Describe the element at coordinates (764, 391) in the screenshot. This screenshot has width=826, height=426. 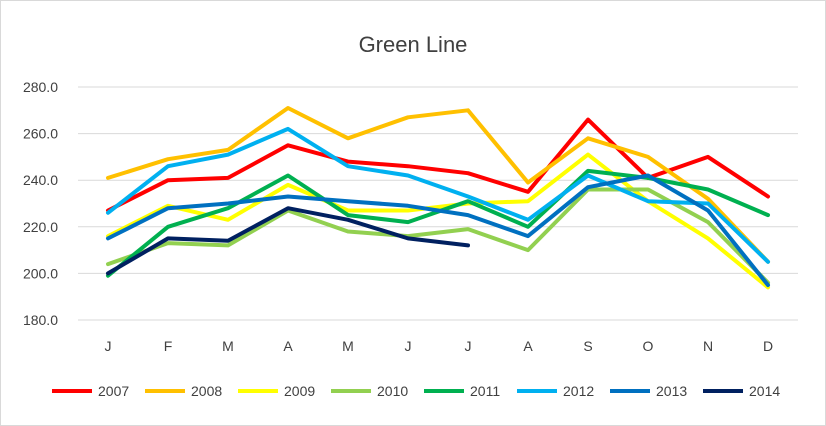
I see `legend-label: 2014` at that location.